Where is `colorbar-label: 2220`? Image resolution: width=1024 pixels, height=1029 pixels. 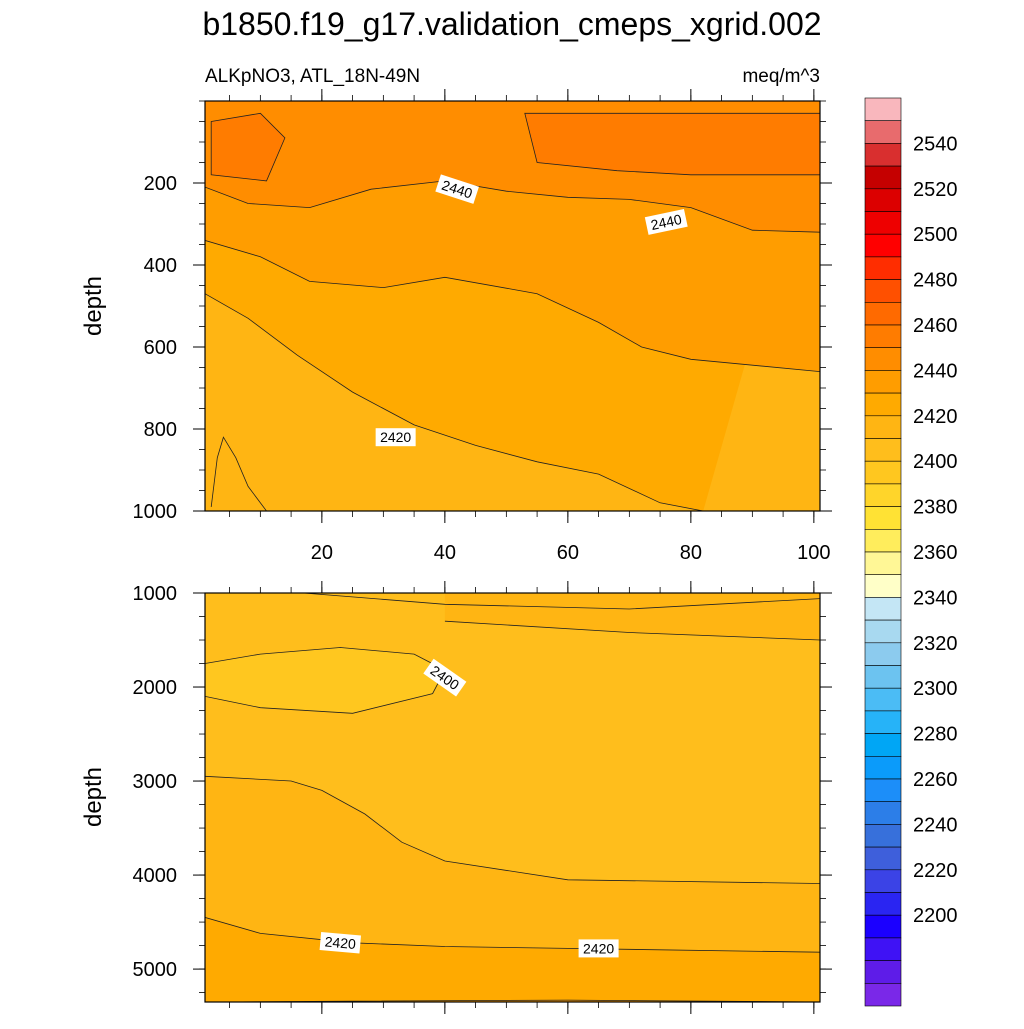 colorbar-label: 2220 is located at coordinates (935, 871).